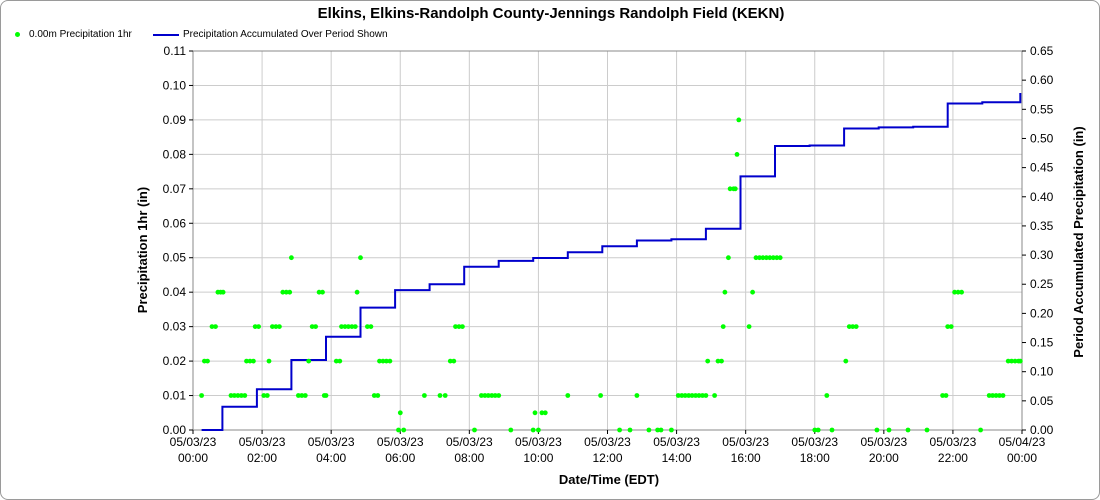  Describe the element at coordinates (1042, 284) in the screenshot. I see `y-right-tick-label: 0.25` at that location.